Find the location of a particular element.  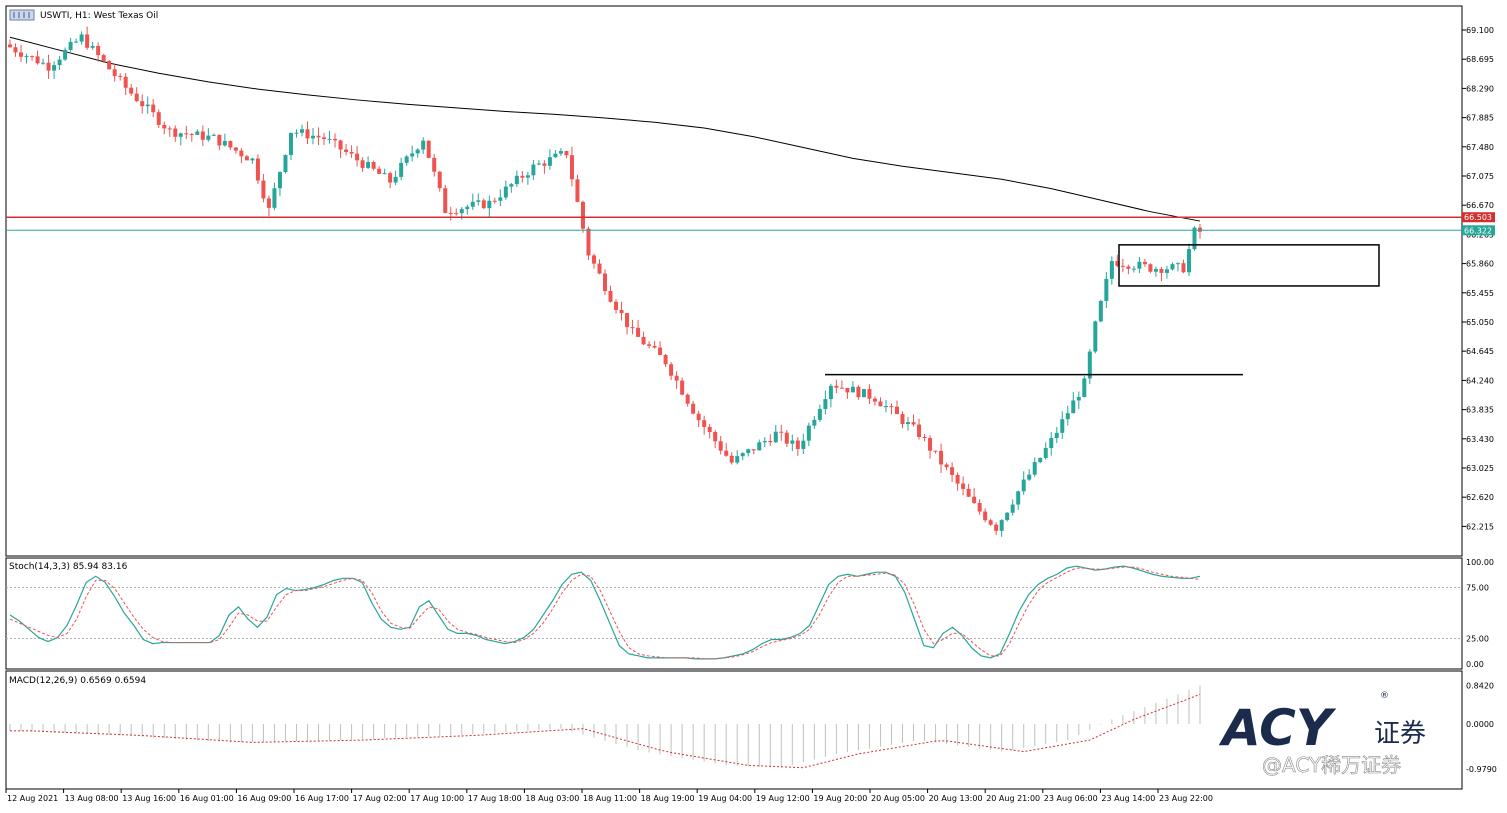

bid-price-tag is located at coordinates (1478, 230).